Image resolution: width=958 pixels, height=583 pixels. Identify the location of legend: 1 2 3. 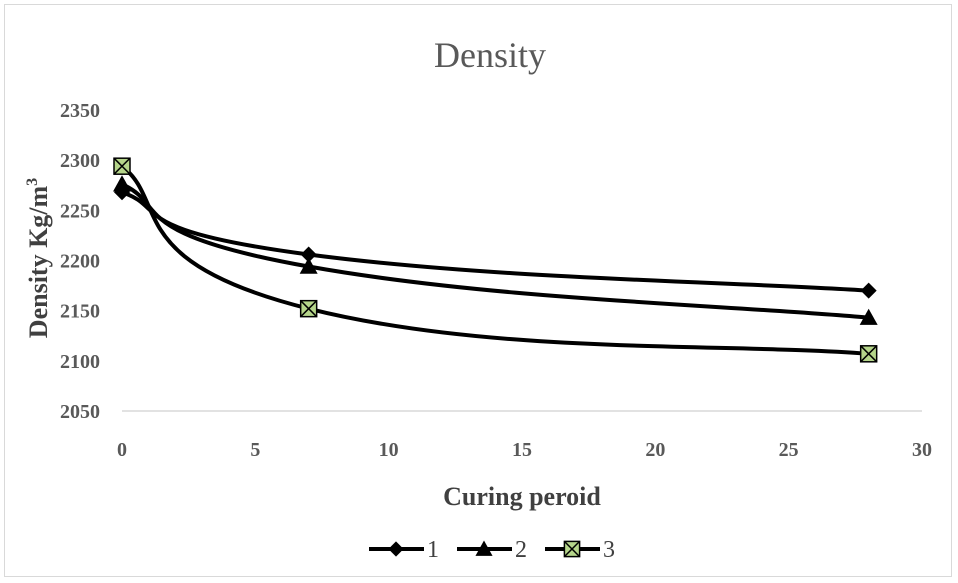
(492, 550).